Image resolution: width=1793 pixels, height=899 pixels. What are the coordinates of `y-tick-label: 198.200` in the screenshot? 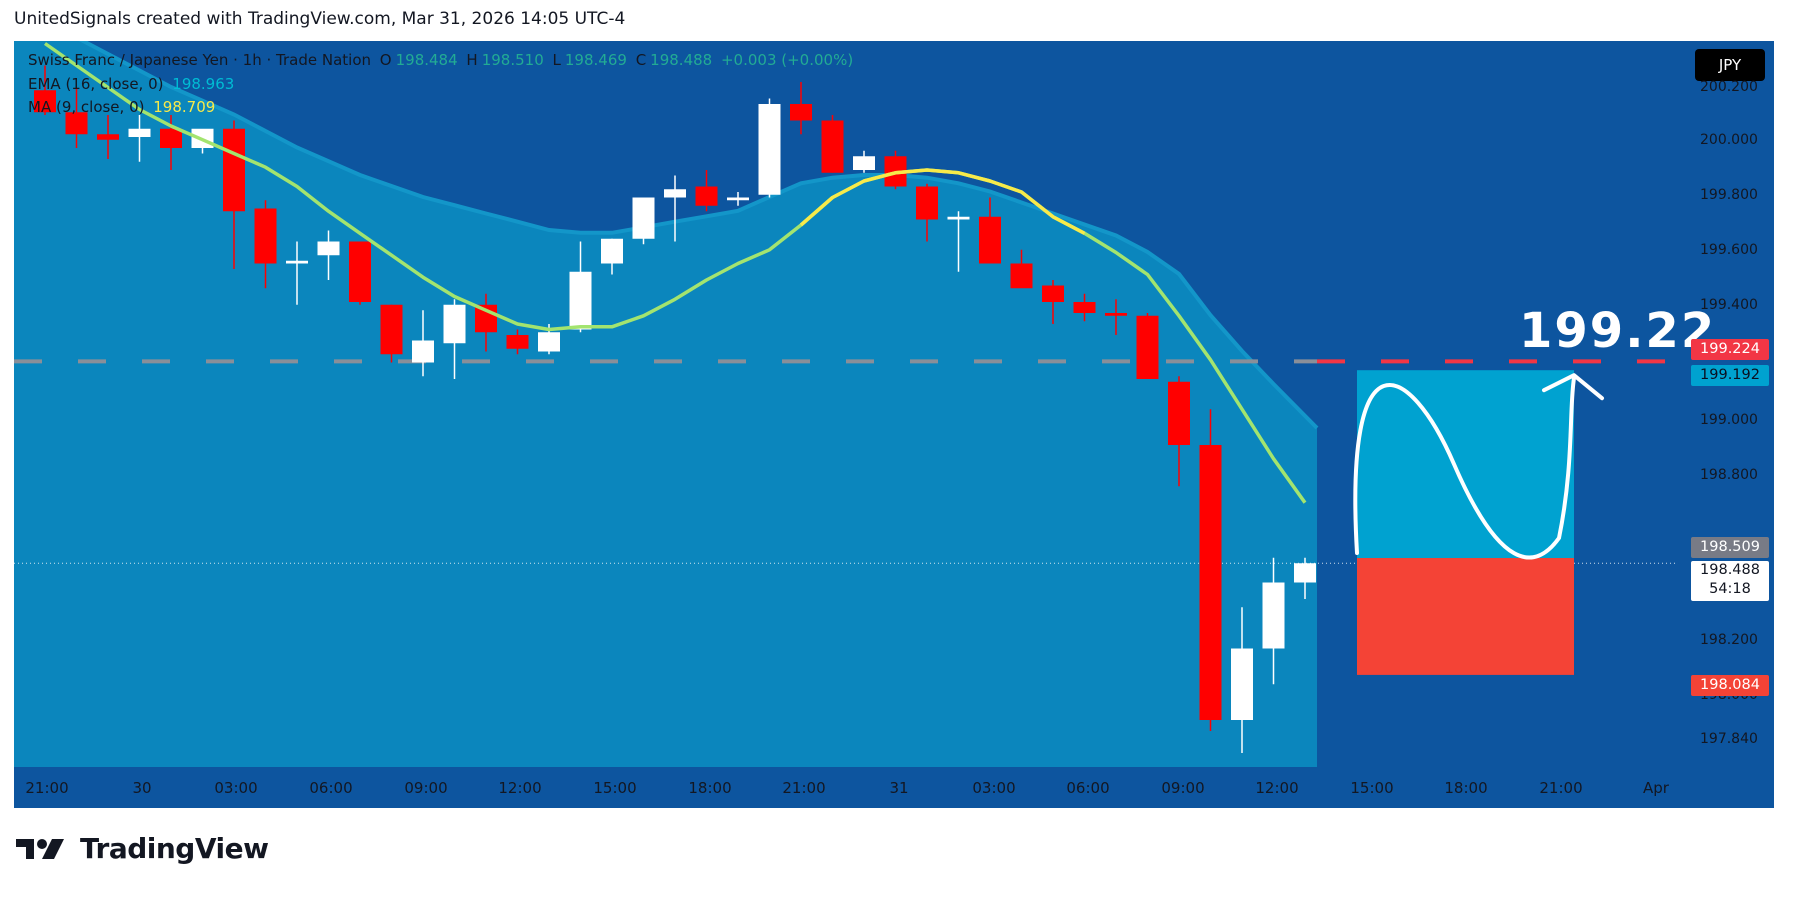 It's located at (1729, 640).